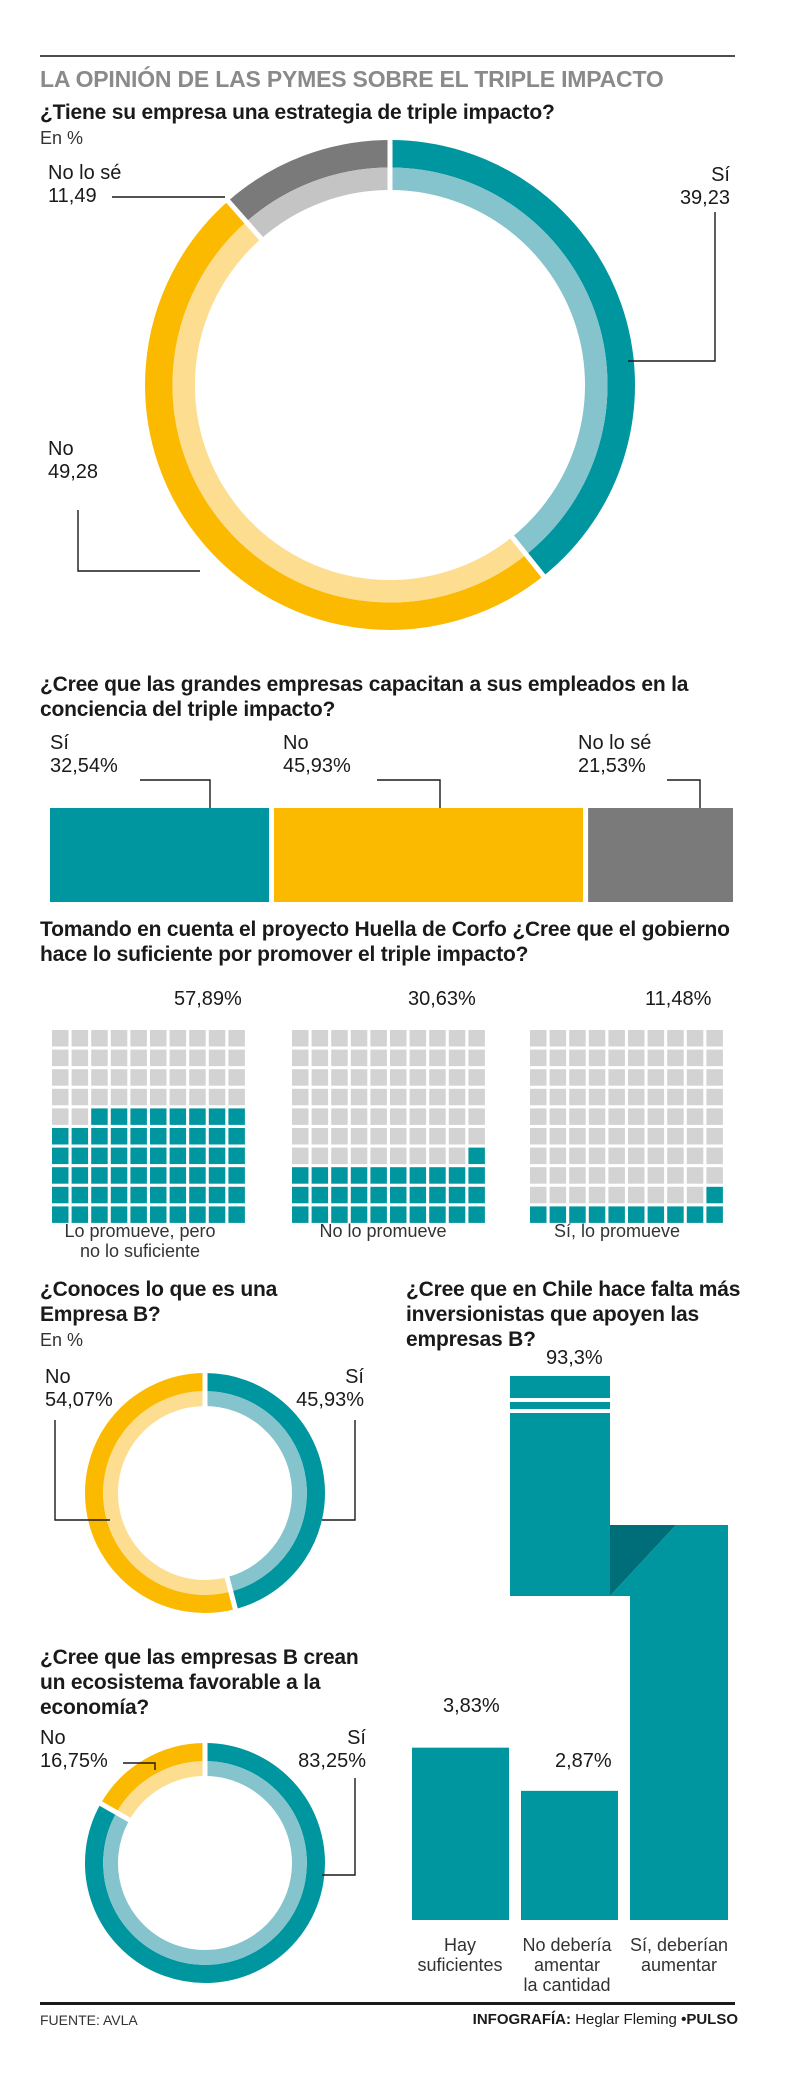  I want to click on q2-label-no: No 45,93%, so click(317, 754).